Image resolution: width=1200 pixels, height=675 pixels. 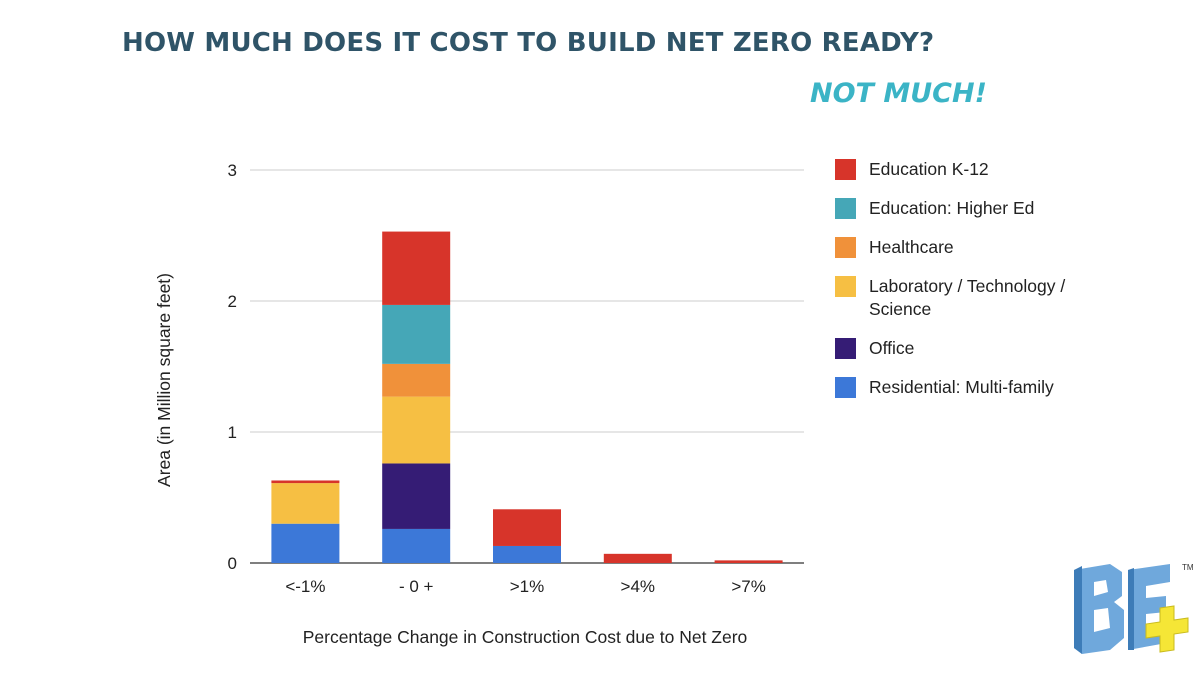 What do you see at coordinates (892, 348) in the screenshot?
I see `legend-label: Office` at bounding box center [892, 348].